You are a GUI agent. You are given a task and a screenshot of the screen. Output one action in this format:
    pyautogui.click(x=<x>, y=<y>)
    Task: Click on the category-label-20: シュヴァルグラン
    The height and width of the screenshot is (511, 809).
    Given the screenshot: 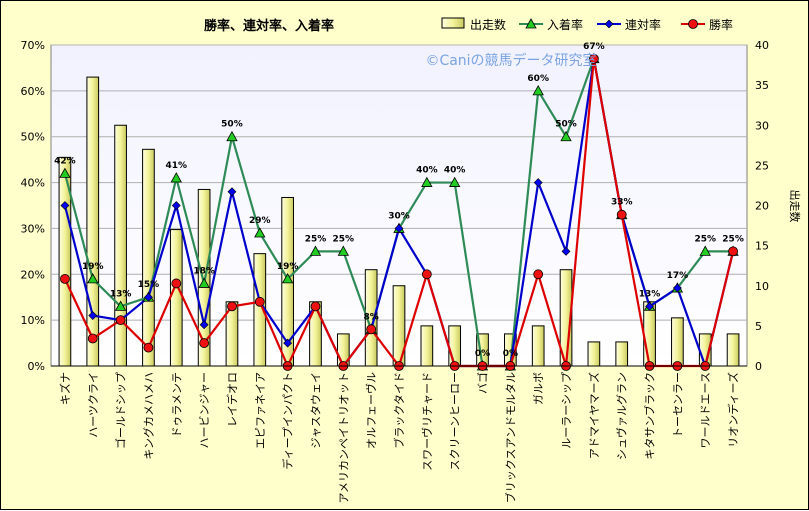 What is the action you would take?
    pyautogui.click(x=622, y=416)
    